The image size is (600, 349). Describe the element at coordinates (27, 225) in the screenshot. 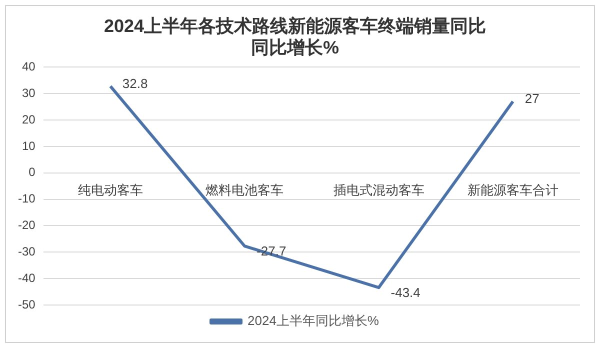

I see `y-tick-label: -20` at that location.